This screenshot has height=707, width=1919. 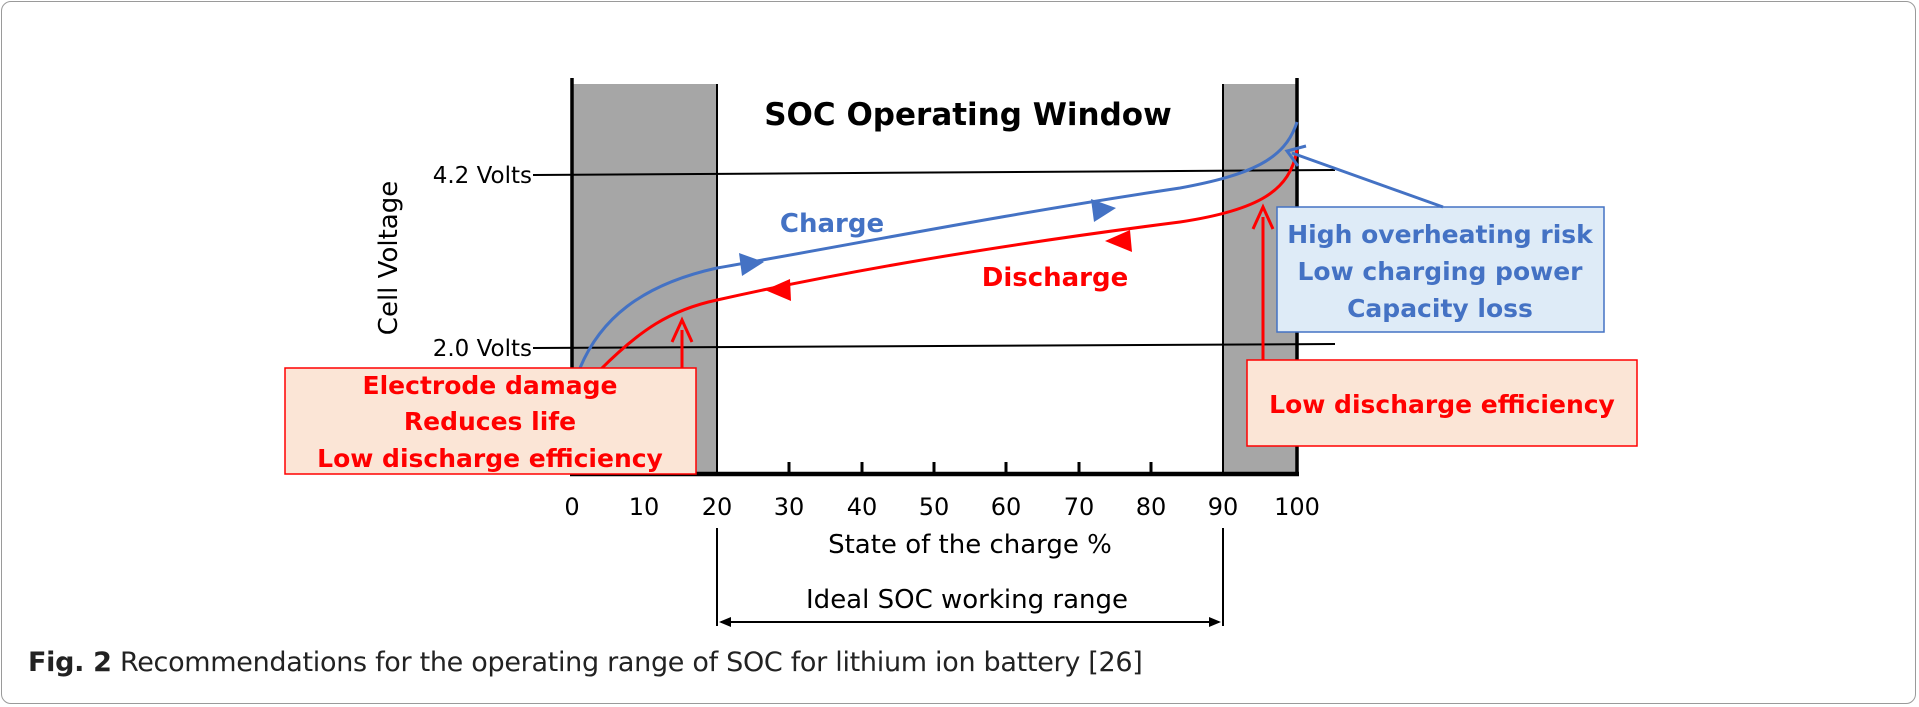 What do you see at coordinates (832, 224) in the screenshot?
I see `charge-label: Charge` at bounding box center [832, 224].